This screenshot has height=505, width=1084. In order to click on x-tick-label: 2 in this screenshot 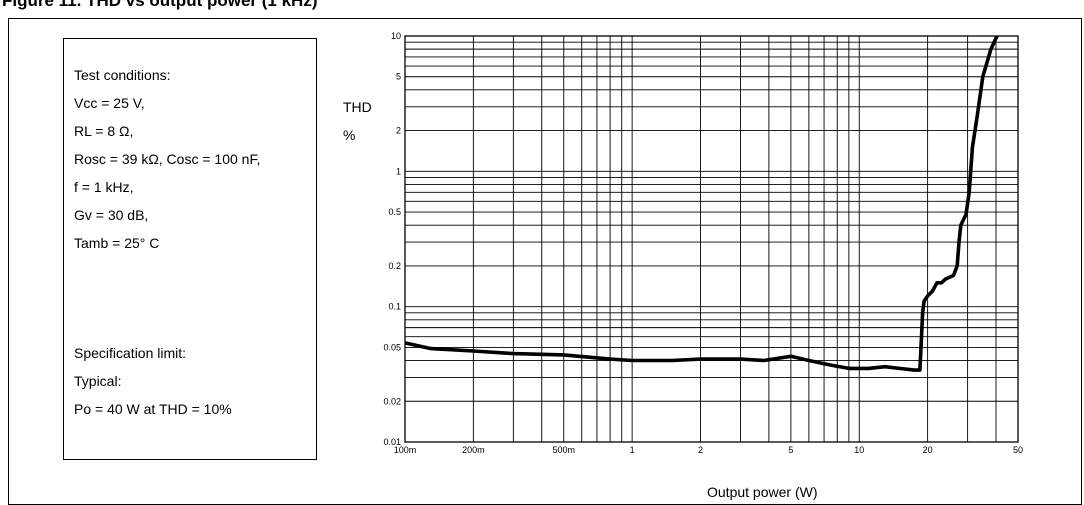, I will do `click(700, 450)`.